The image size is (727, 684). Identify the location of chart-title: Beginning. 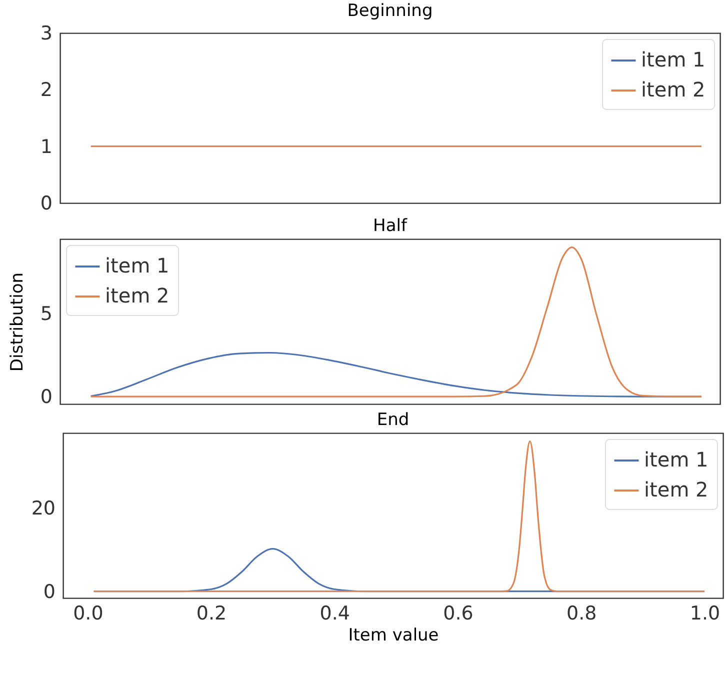
(390, 11).